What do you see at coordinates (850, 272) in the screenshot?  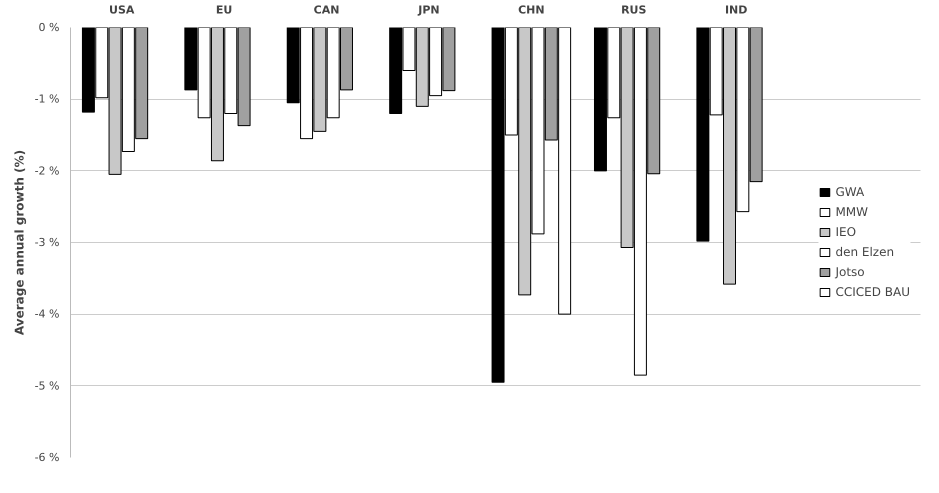 I see `legend-label: Jotso` at bounding box center [850, 272].